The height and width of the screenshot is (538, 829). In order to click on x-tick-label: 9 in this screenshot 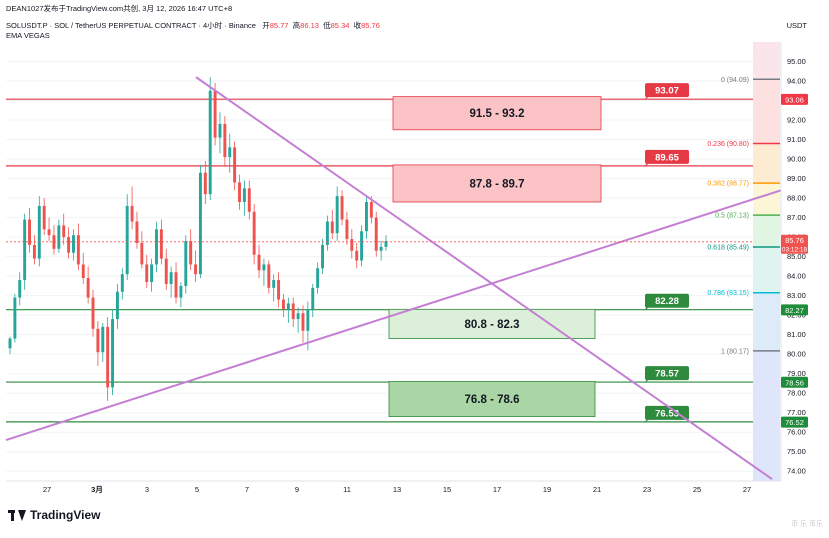, I will do `click(297, 489)`.